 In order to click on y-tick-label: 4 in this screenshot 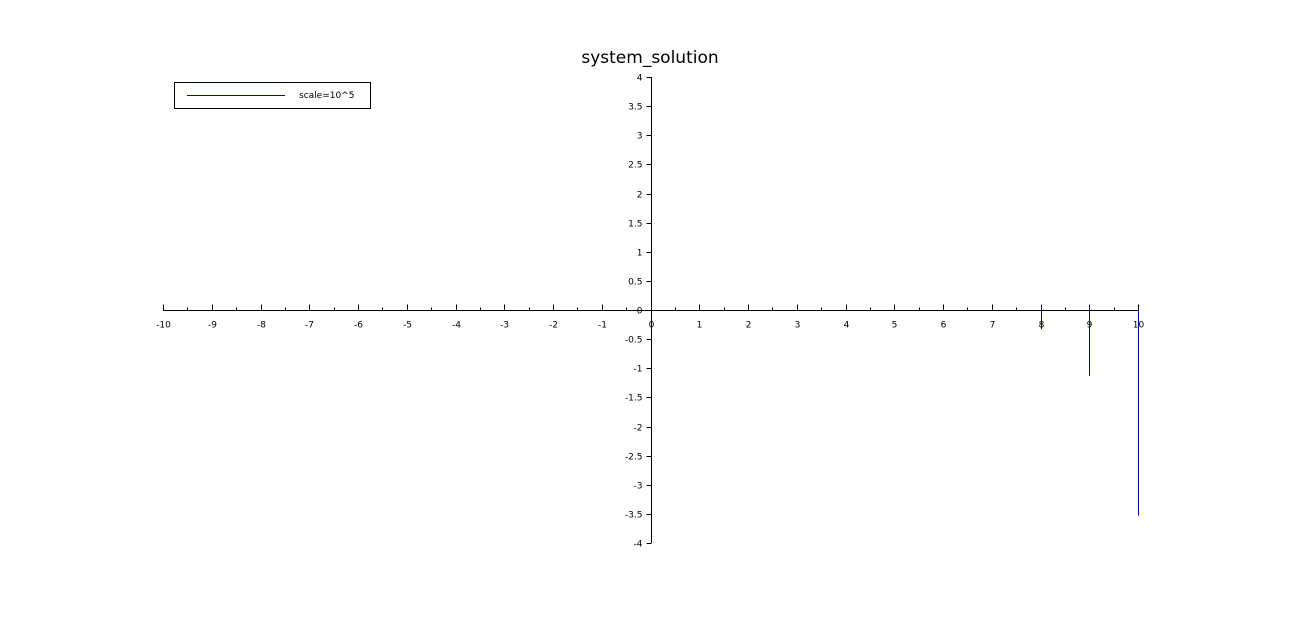, I will do `click(640, 79)`.